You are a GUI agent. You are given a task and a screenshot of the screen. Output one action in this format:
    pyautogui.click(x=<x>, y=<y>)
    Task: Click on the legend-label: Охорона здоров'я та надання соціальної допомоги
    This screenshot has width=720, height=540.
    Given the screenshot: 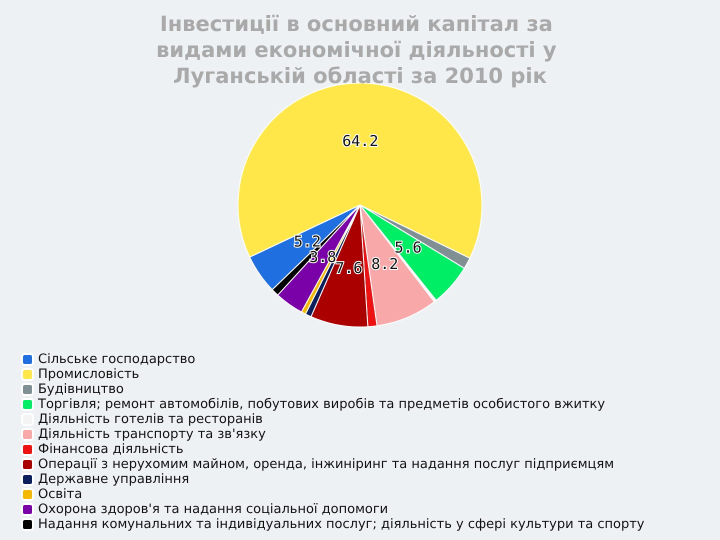 What is the action you would take?
    pyautogui.click(x=213, y=509)
    